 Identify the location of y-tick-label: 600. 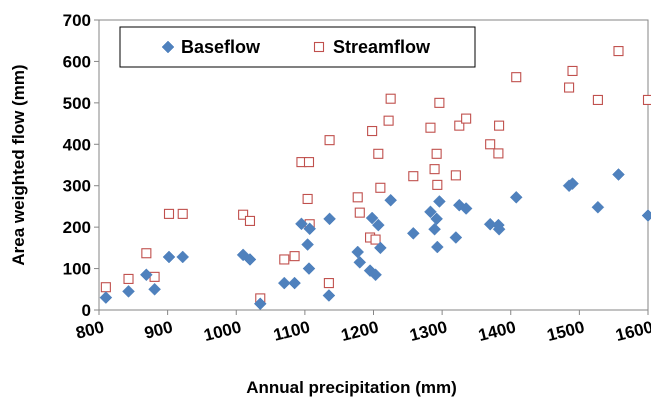
(77, 61).